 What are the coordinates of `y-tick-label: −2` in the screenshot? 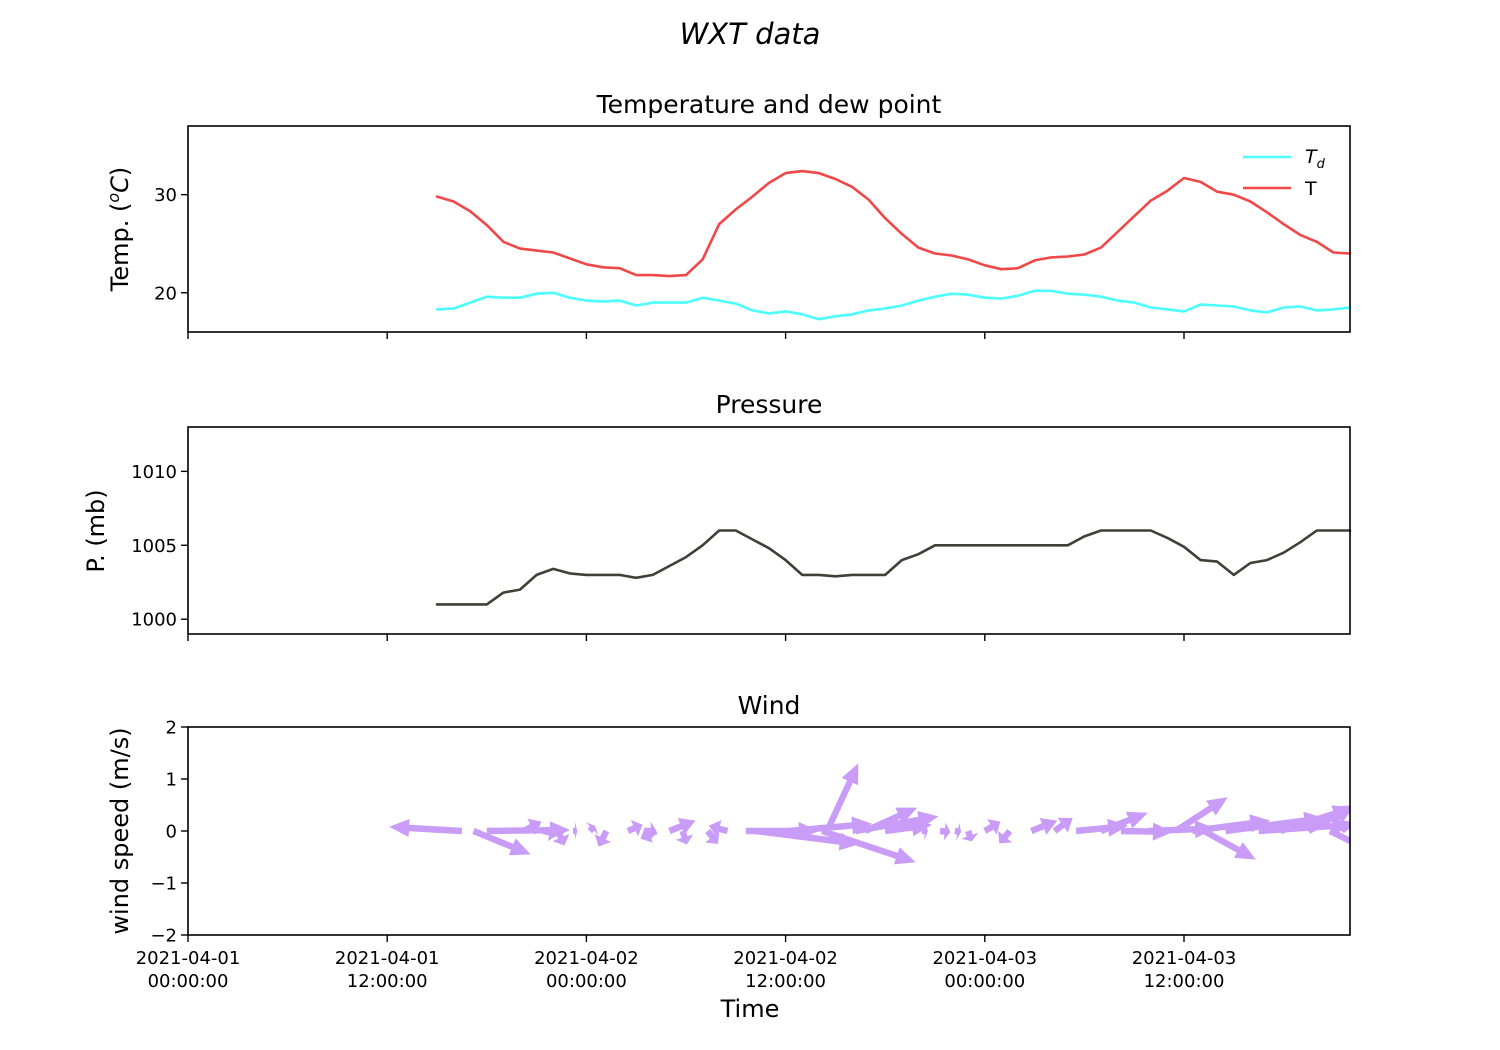 It's located at (163, 936).